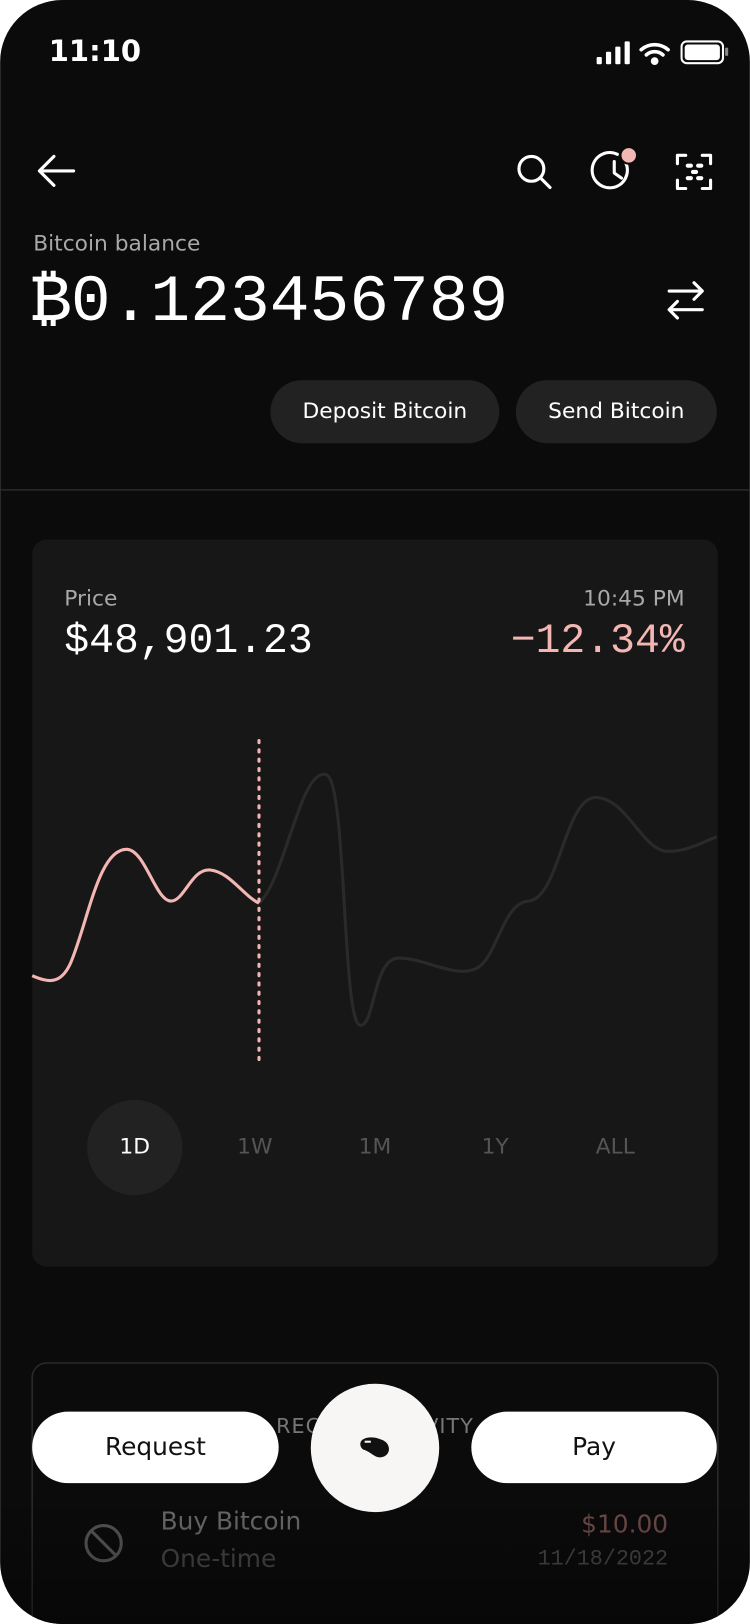  Describe the element at coordinates (496, 1147) in the screenshot. I see `range-tab: 1Y` at that location.